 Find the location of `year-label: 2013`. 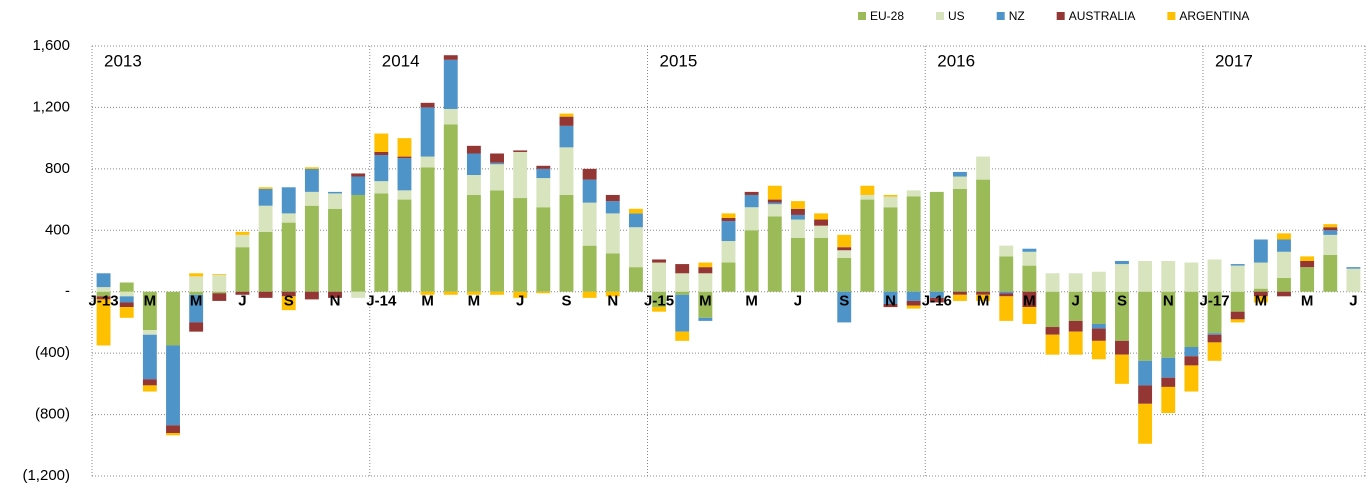

year-label: 2013 is located at coordinates (123, 60).